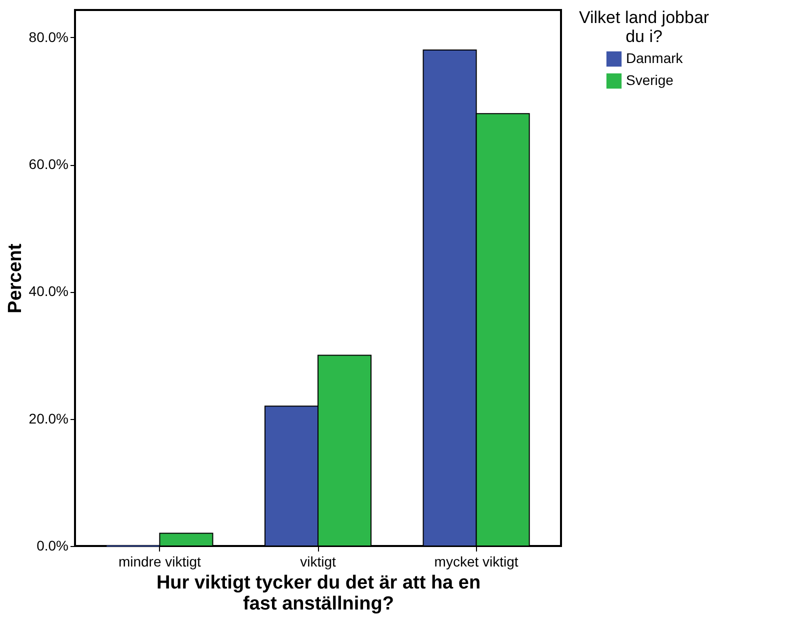  I want to click on y-tick-label: 60.0%, so click(48, 164).